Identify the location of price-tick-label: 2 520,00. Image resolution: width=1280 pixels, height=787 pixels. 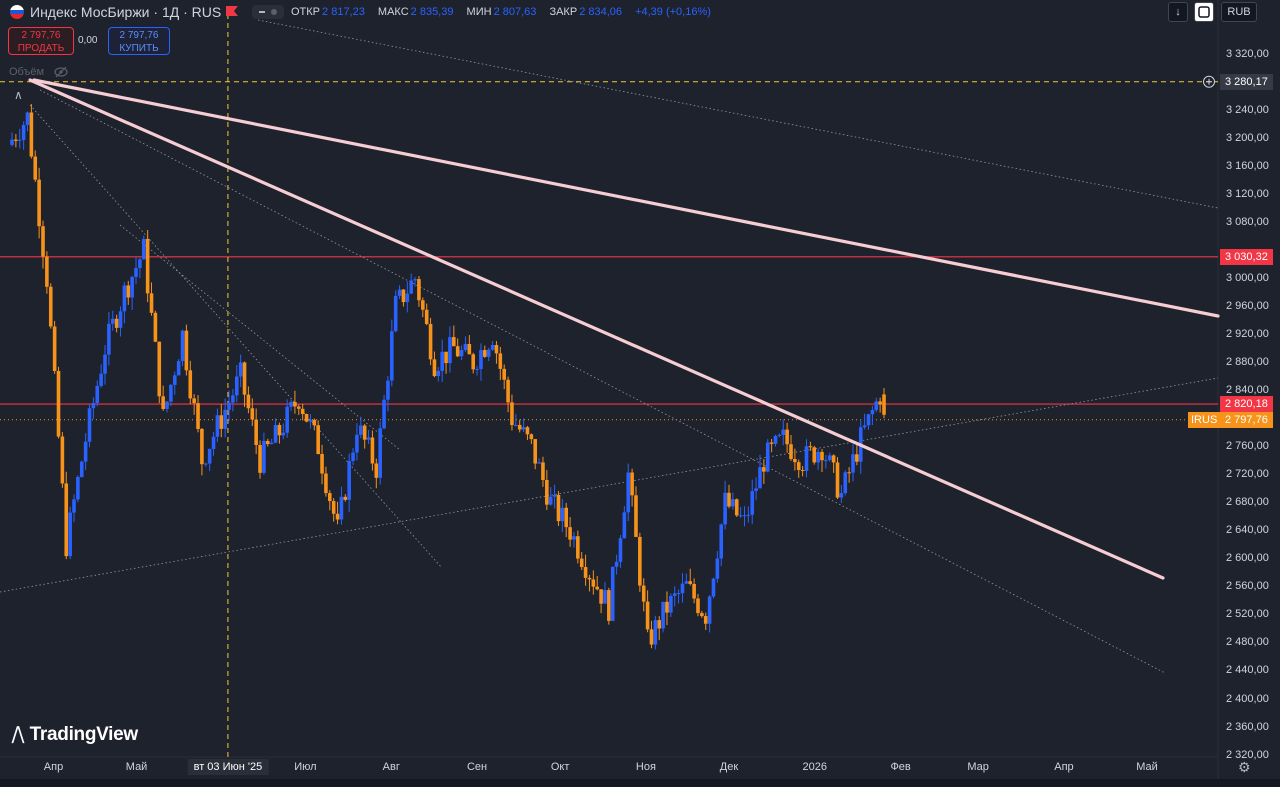
(1247, 614).